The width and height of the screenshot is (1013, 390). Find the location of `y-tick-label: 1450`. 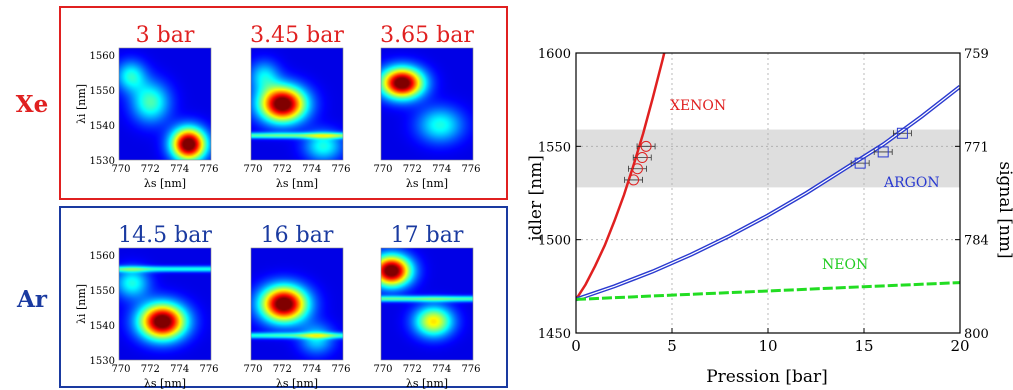

y-tick-label: 1450 is located at coordinates (554, 334).